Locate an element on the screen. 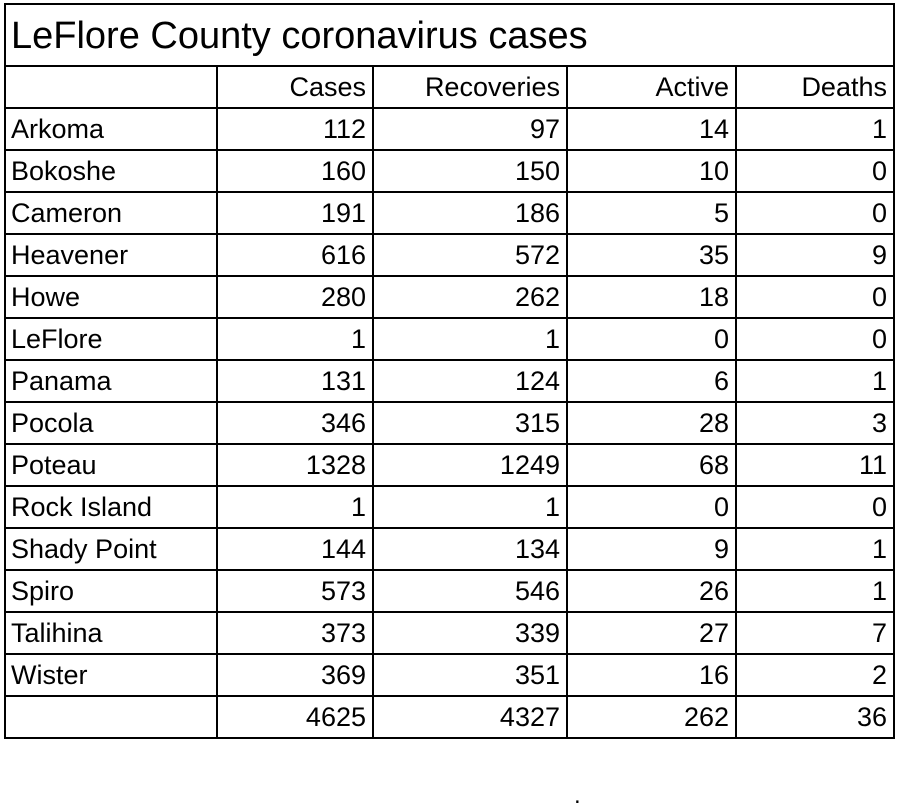 The height and width of the screenshot is (809, 900). table-title: LeFlore County coronavirus cases is located at coordinates (449, 36).